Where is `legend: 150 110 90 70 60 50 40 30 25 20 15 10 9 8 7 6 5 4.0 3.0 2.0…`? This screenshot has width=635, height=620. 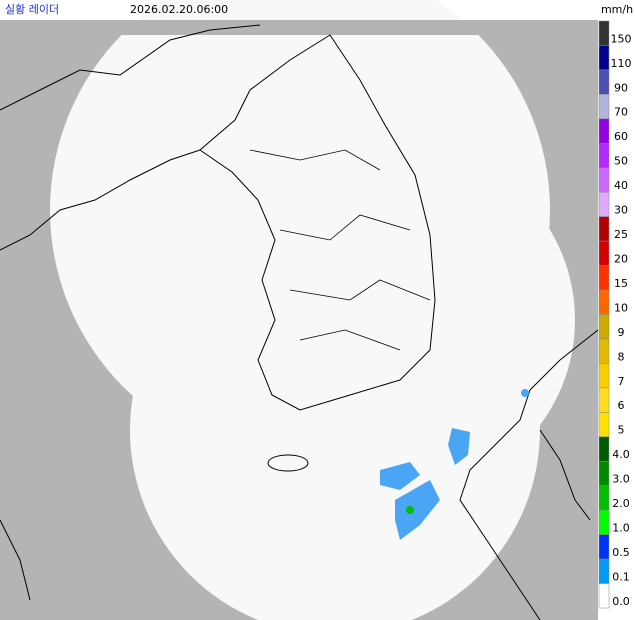
legend: 150 110 90 70 60 50 40 30 25 20 15 10 9 8 7 6 5 4.0 3.0 2.0… is located at coordinates (615, 314).